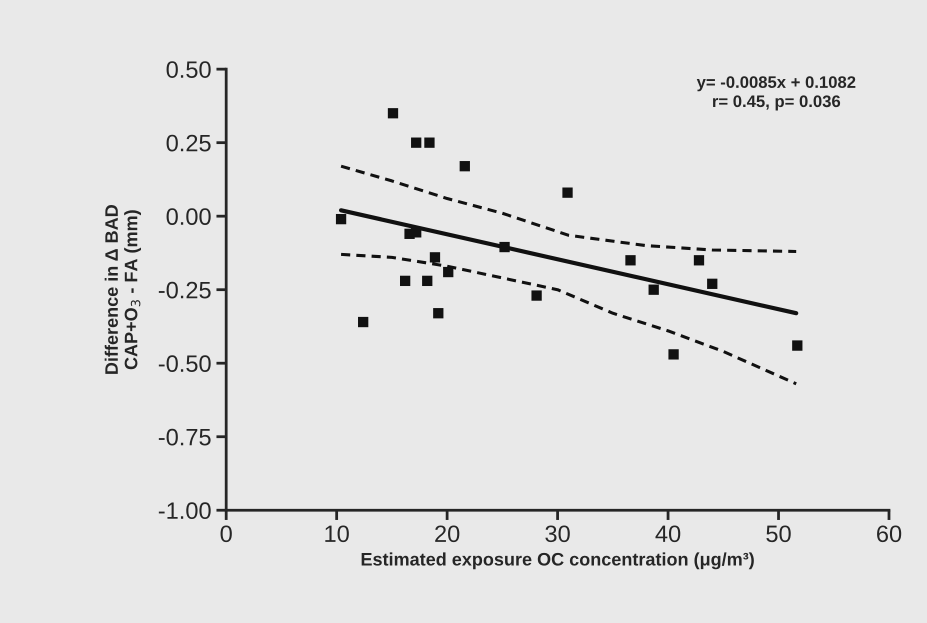 This screenshot has width=927, height=623. I want to click on x-tick-label: 30, so click(557, 533).